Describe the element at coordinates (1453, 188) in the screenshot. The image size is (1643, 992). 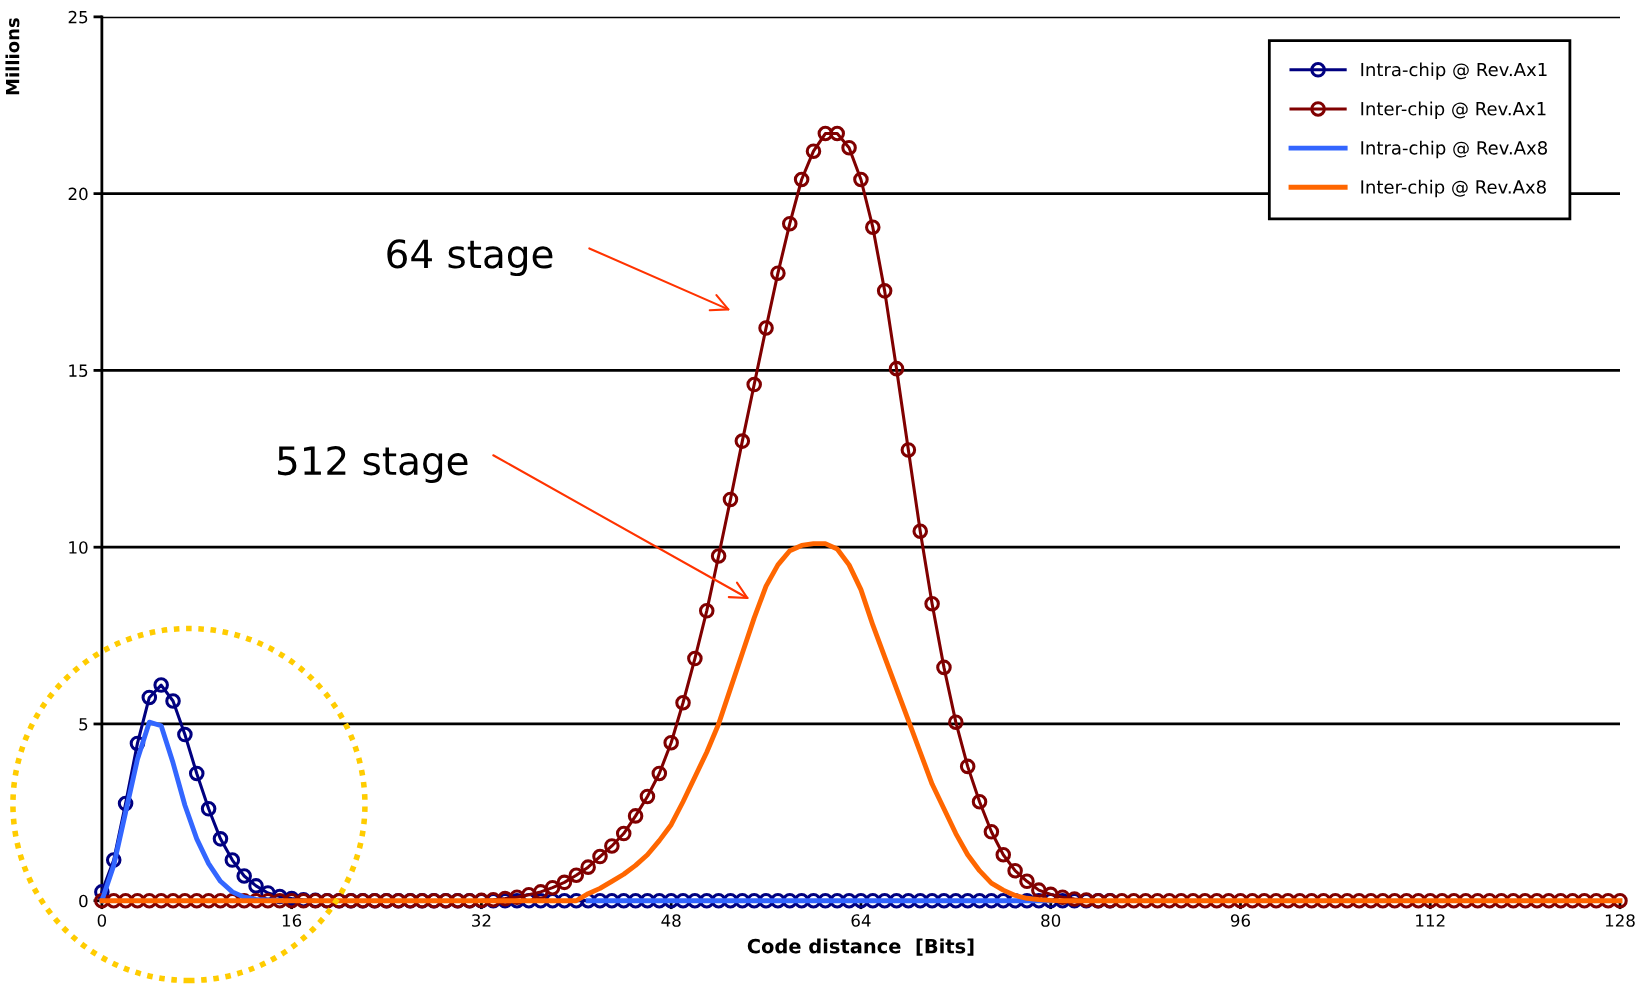
I see `legend-label: Inter-chip @ Rev.Ax8` at that location.